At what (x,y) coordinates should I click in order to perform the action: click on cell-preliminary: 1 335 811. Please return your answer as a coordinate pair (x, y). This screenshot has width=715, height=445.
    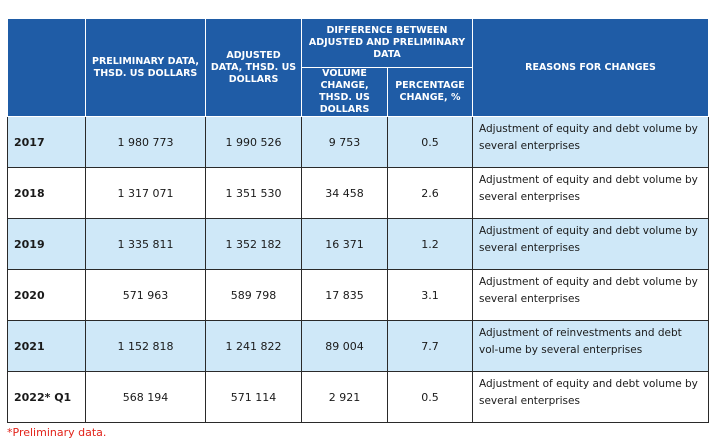
    Looking at the image, I should click on (145, 244).